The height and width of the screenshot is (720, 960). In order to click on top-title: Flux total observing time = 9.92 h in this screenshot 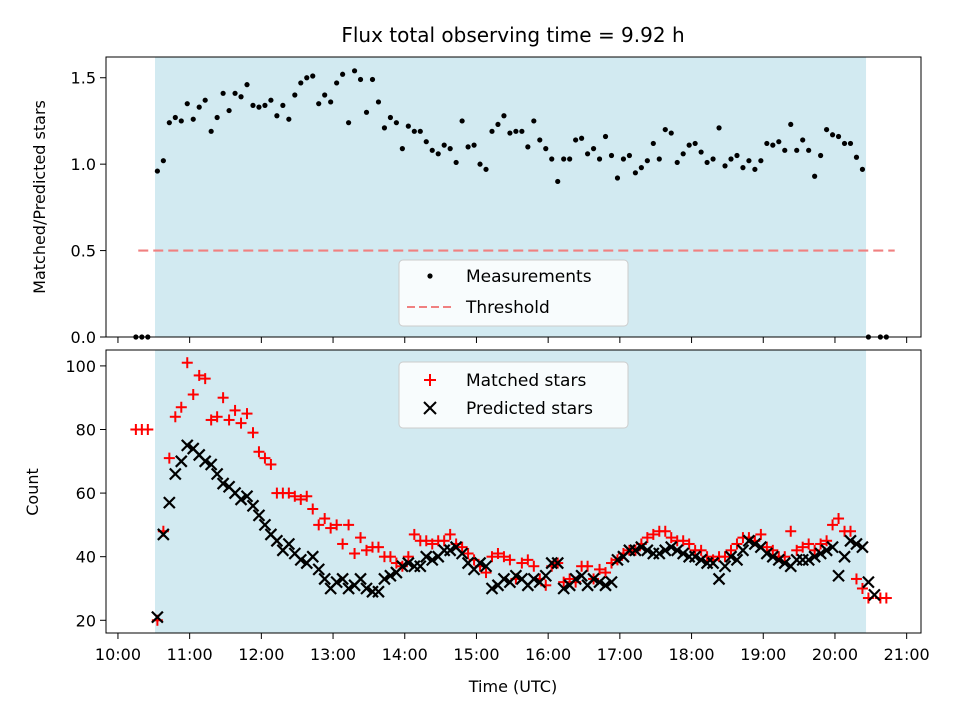, I will do `click(512, 35)`.